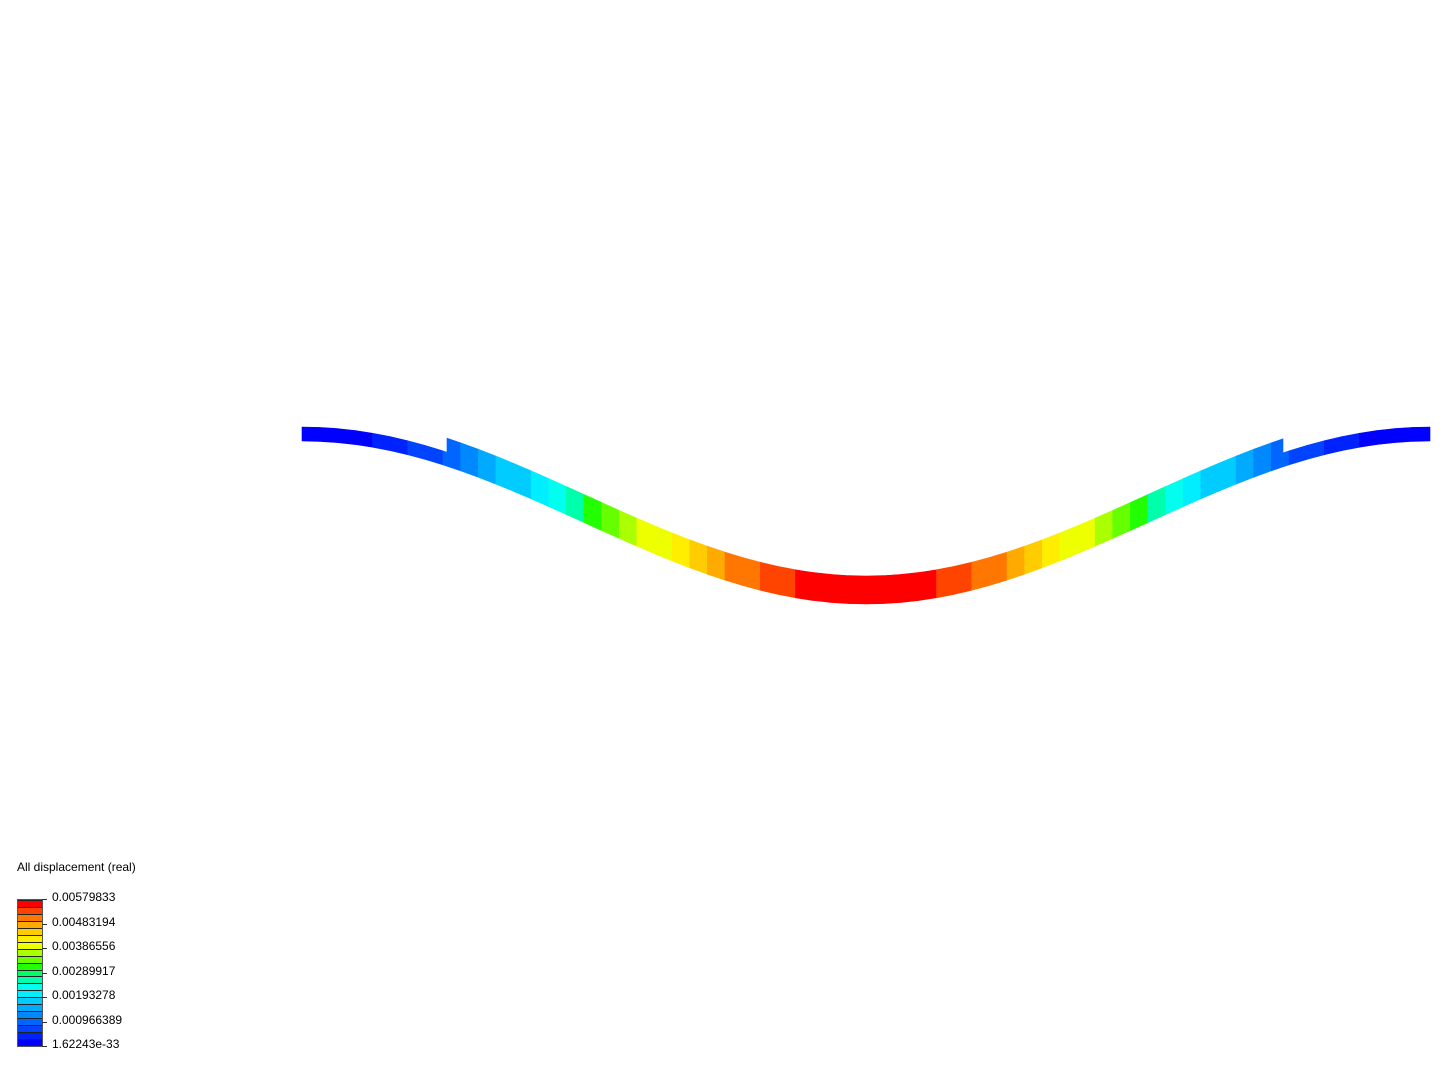 The width and height of the screenshot is (1440, 1080). Describe the element at coordinates (84, 970) in the screenshot. I see `legend-tick-label: 0.00289917` at that location.